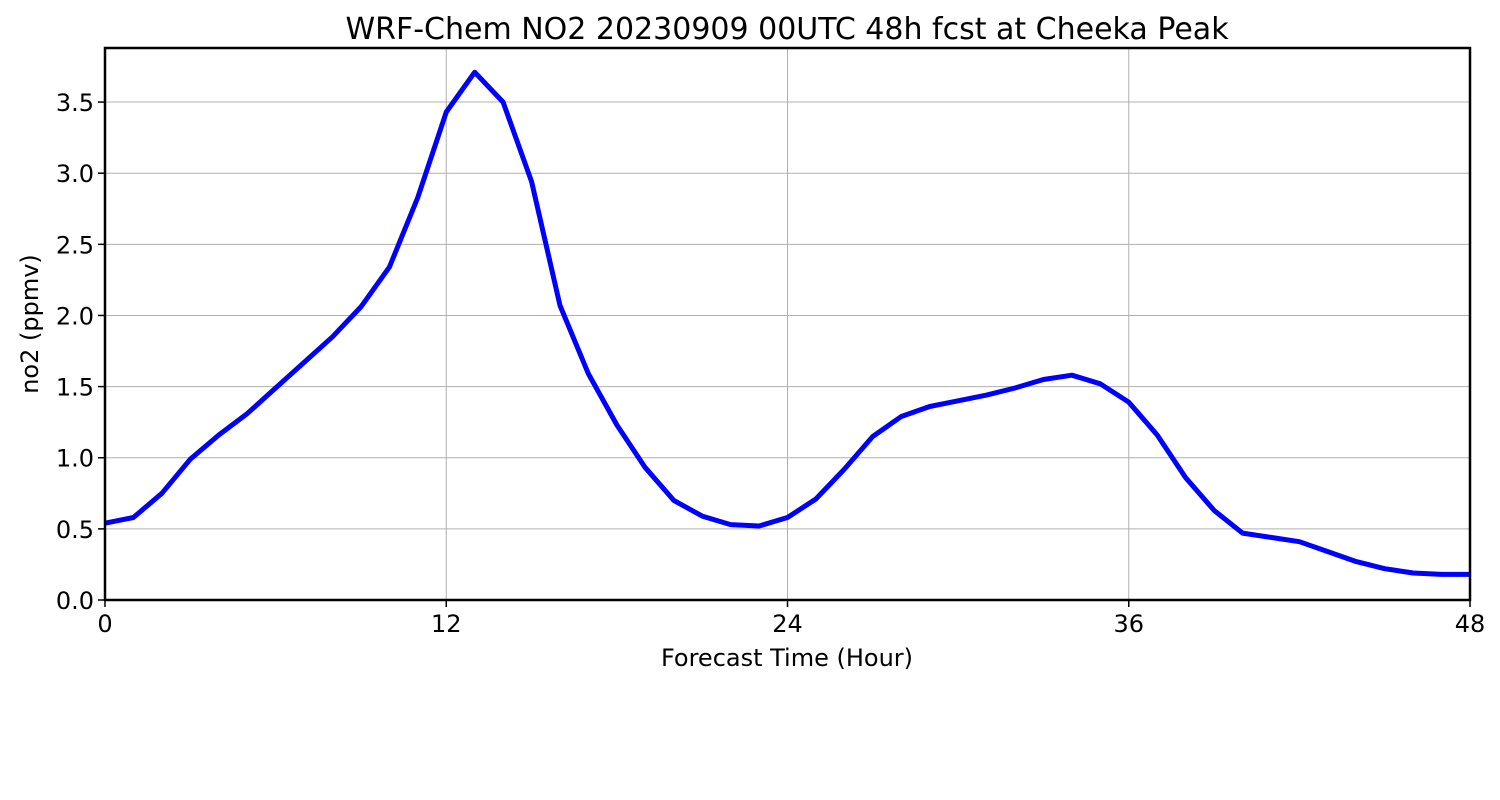  What do you see at coordinates (787, 658) in the screenshot?
I see `x-axis-label: Forecast Time (Hour)` at bounding box center [787, 658].